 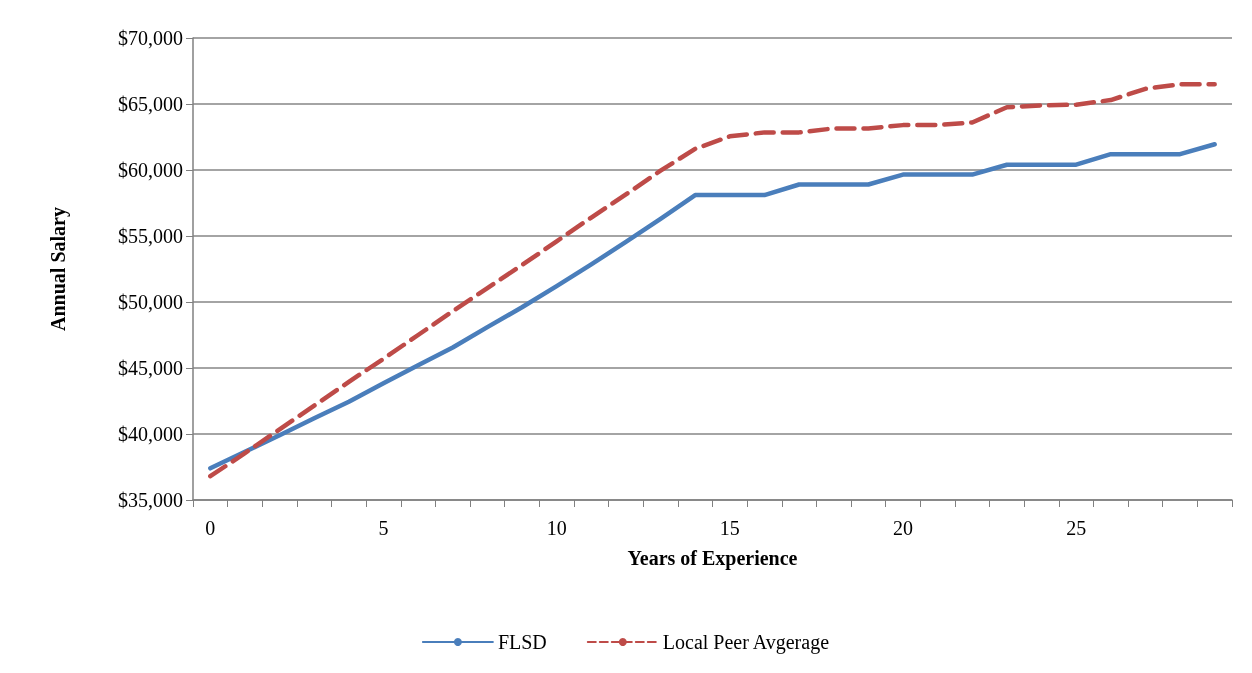 What do you see at coordinates (746, 642) in the screenshot?
I see `legend-label: Local Peer Avgerage` at bounding box center [746, 642].